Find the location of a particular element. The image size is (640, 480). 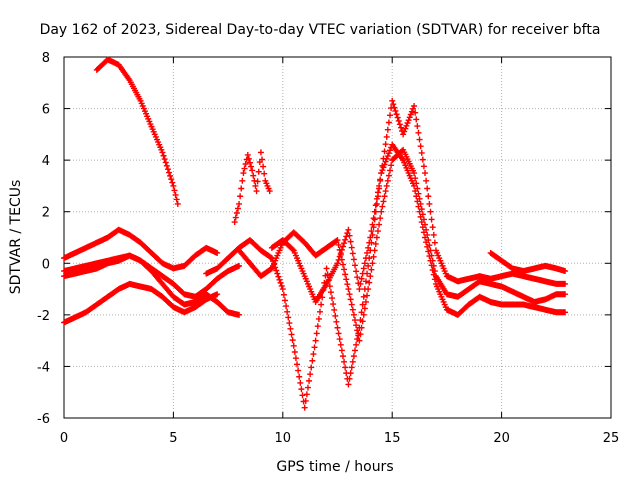

y-tick-label: 6 is located at coordinates (46, 110).